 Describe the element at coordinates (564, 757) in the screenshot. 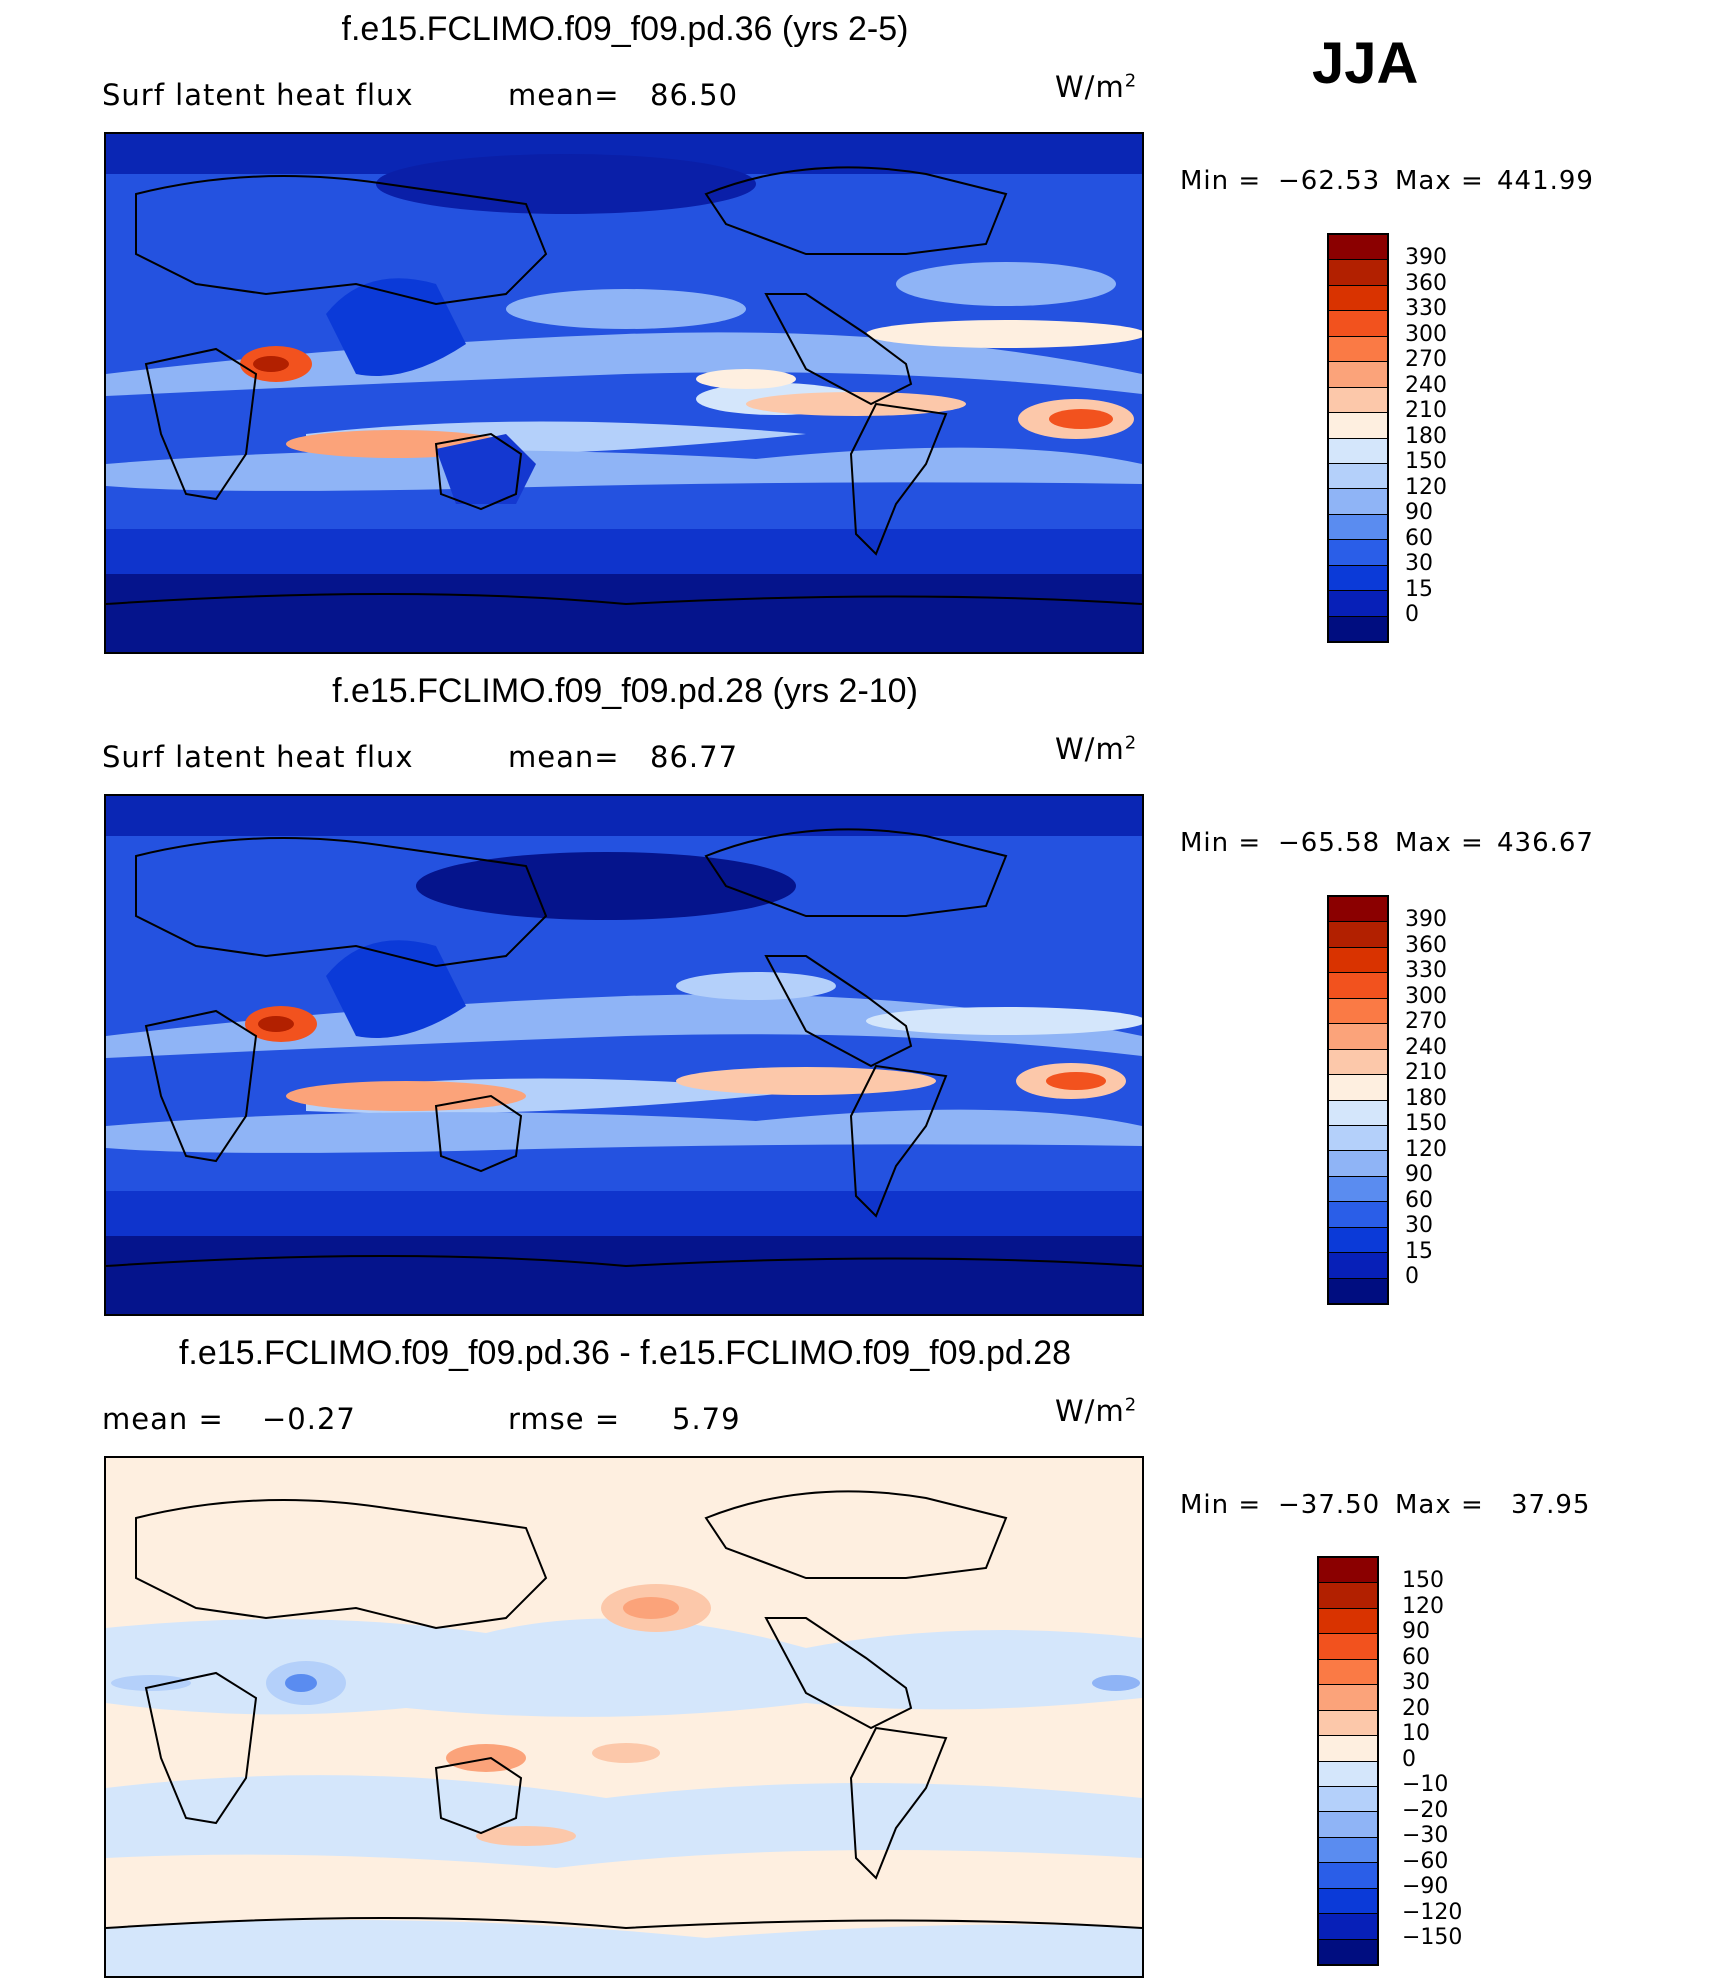

I see `panel-2-mean-label: mean=` at that location.